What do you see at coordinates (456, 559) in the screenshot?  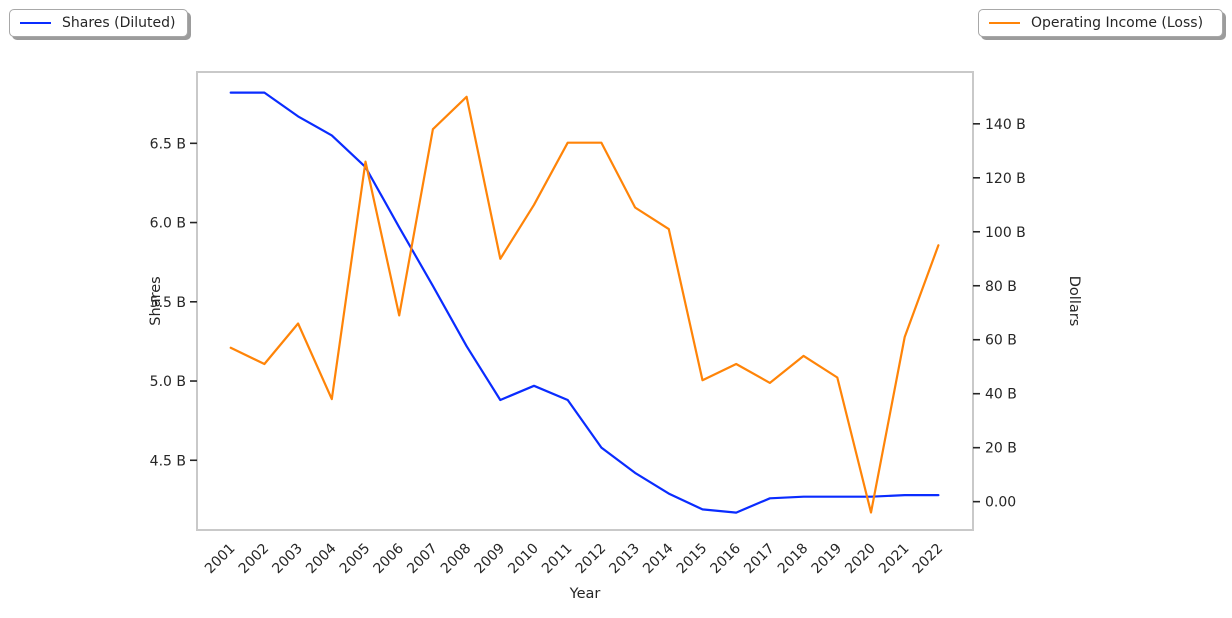 I see `year-tick-label: 2008` at bounding box center [456, 559].